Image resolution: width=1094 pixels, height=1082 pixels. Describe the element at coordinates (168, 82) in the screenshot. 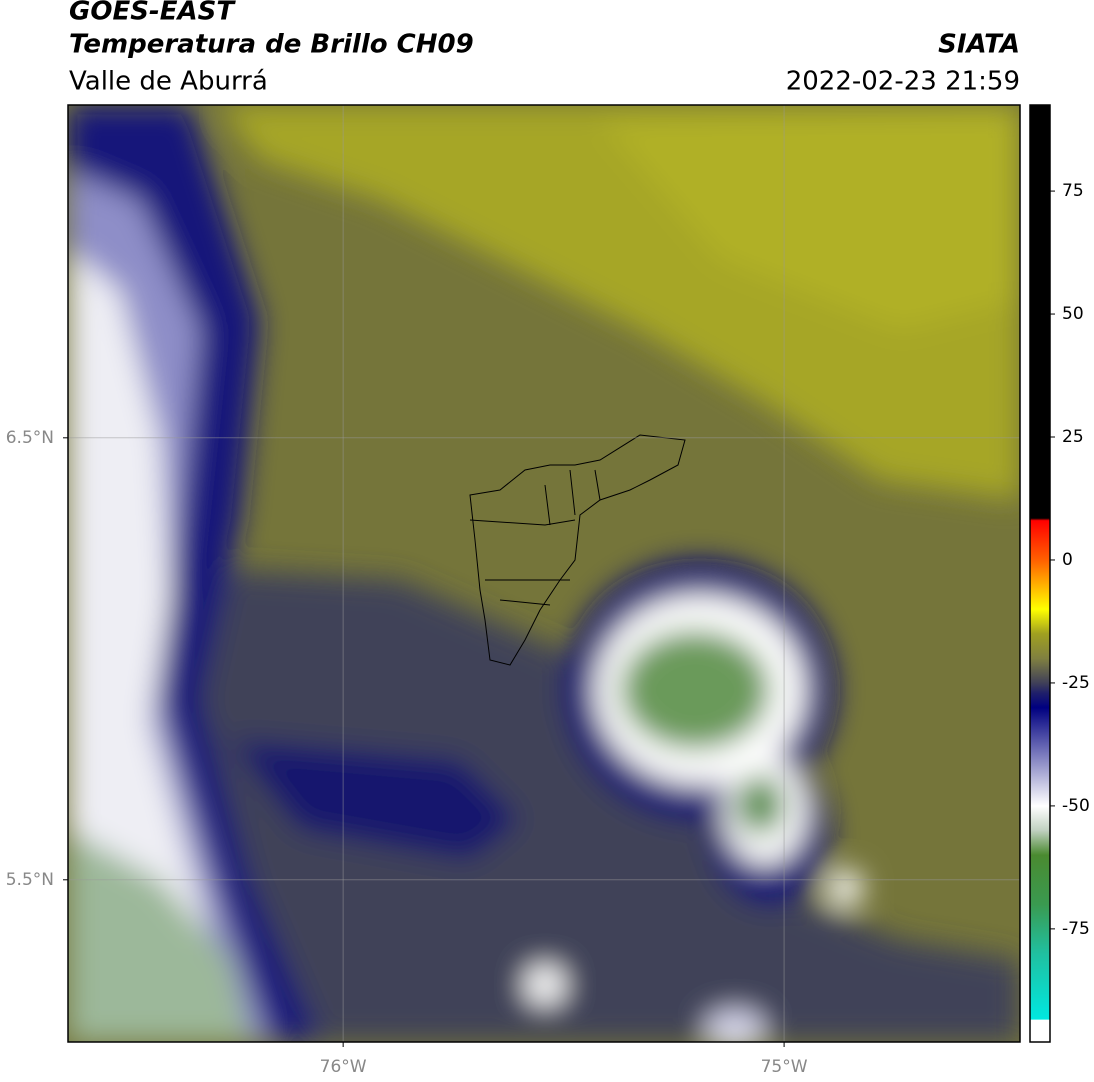

I see `region: Valle de Aburrá` at that location.